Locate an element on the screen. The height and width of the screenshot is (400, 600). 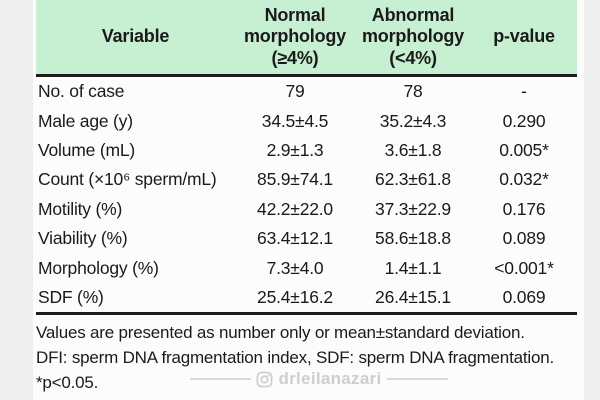
cell-pvalue: - is located at coordinates (524, 91).